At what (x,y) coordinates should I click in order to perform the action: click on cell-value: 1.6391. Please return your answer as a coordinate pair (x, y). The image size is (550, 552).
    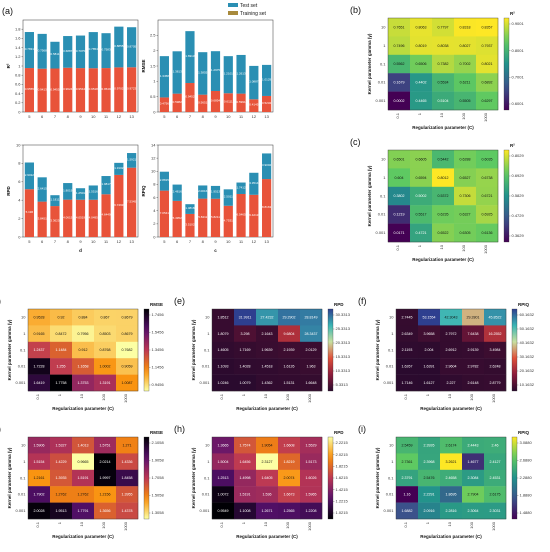
    Looking at the image, I should click on (429, 367).